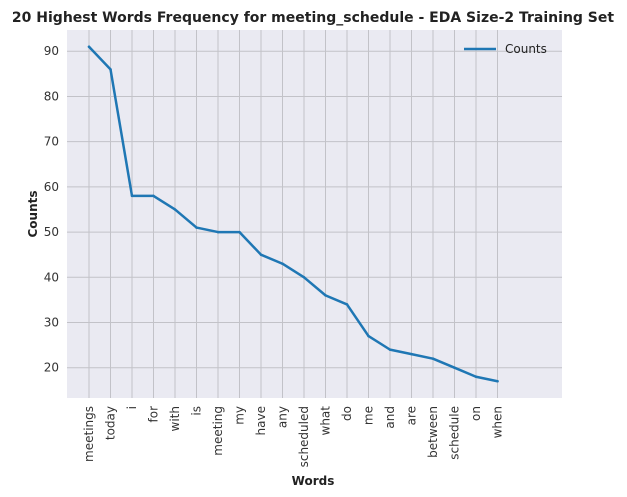 The image size is (627, 497). What do you see at coordinates (89, 434) in the screenshot?
I see `x-tick-label: meetings` at bounding box center [89, 434].